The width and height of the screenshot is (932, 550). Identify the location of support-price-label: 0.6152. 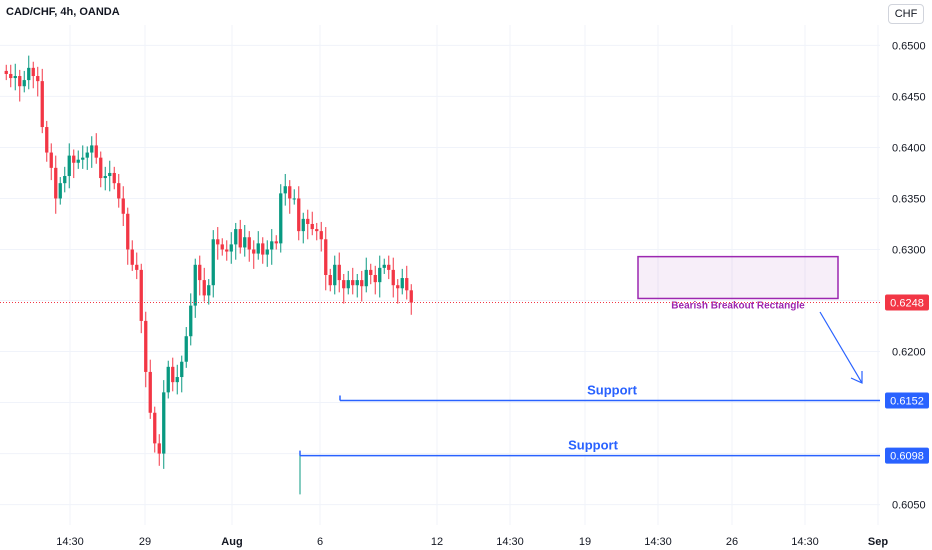
(907, 402).